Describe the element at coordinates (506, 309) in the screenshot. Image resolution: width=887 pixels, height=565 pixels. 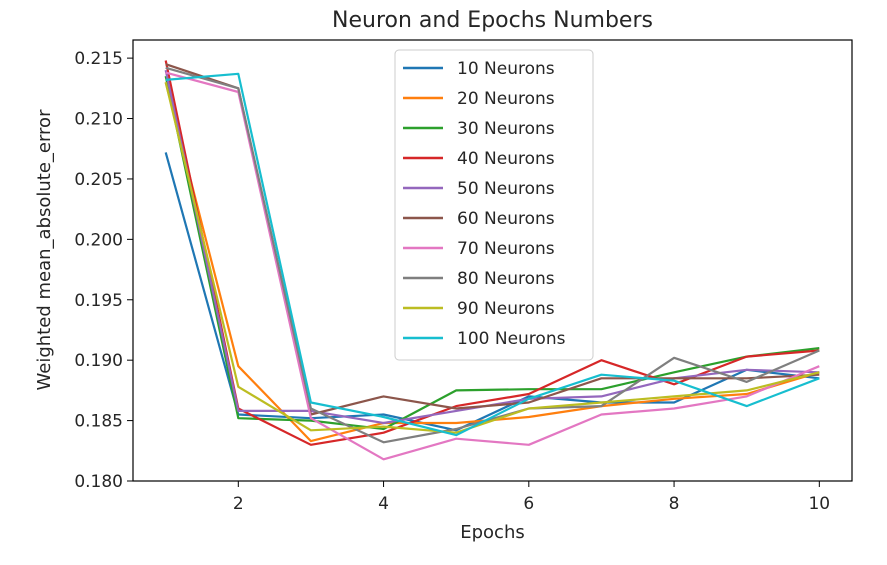
I see `legend-label: 90 Neurons` at that location.